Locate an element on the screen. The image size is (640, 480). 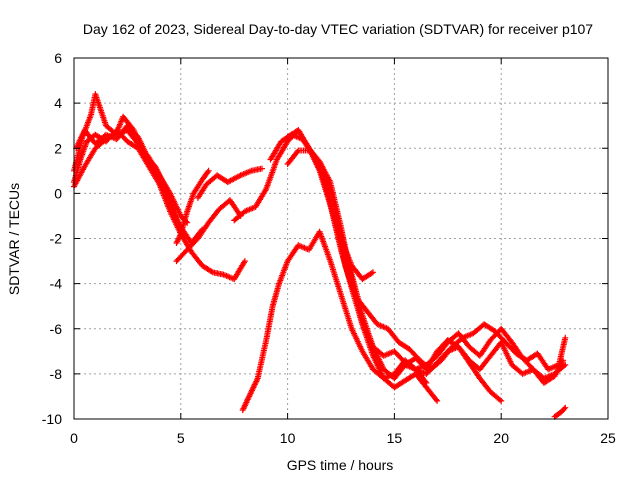
y-tick-label: 4 is located at coordinates (58, 103).